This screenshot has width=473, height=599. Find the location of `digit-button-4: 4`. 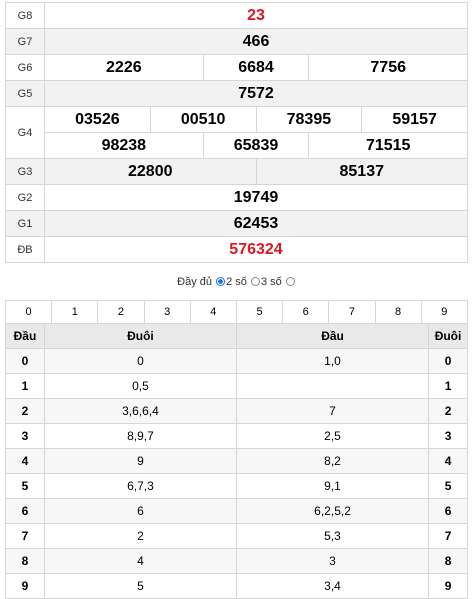

digit-button-4: 4 is located at coordinates (213, 312).